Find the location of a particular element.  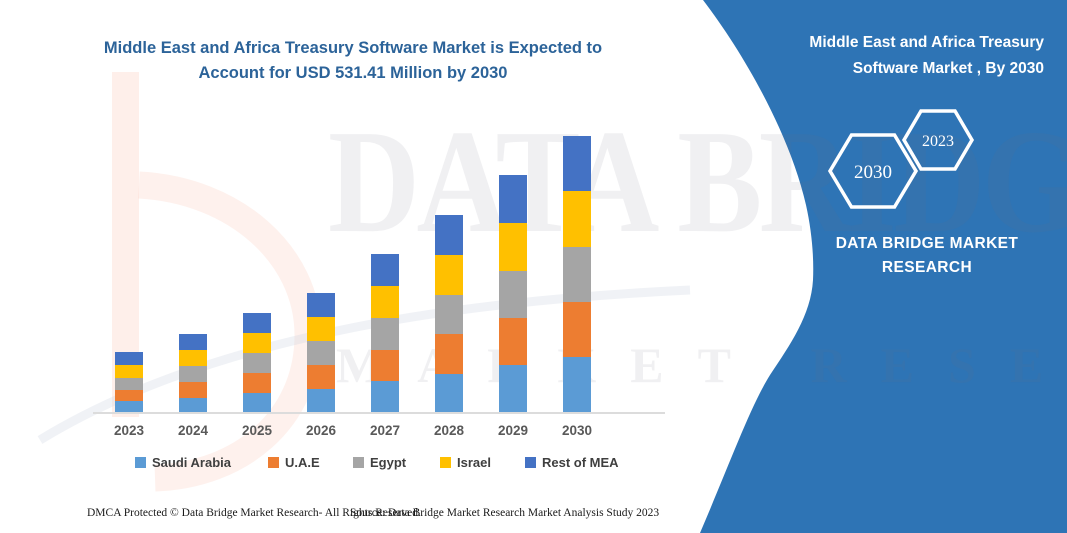

x-axis-label-2025: 2025 is located at coordinates (257, 430).